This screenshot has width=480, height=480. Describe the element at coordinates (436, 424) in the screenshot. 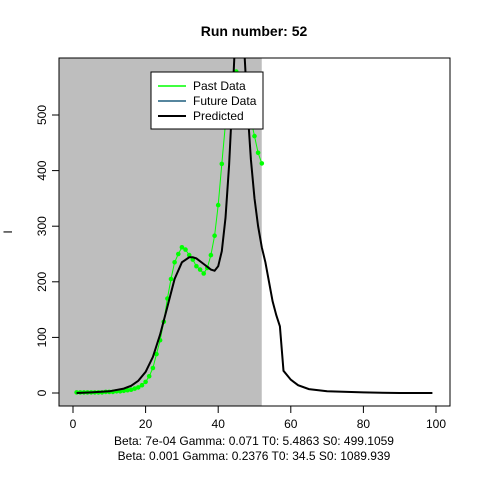

I see `x-tick-label: 100` at that location.